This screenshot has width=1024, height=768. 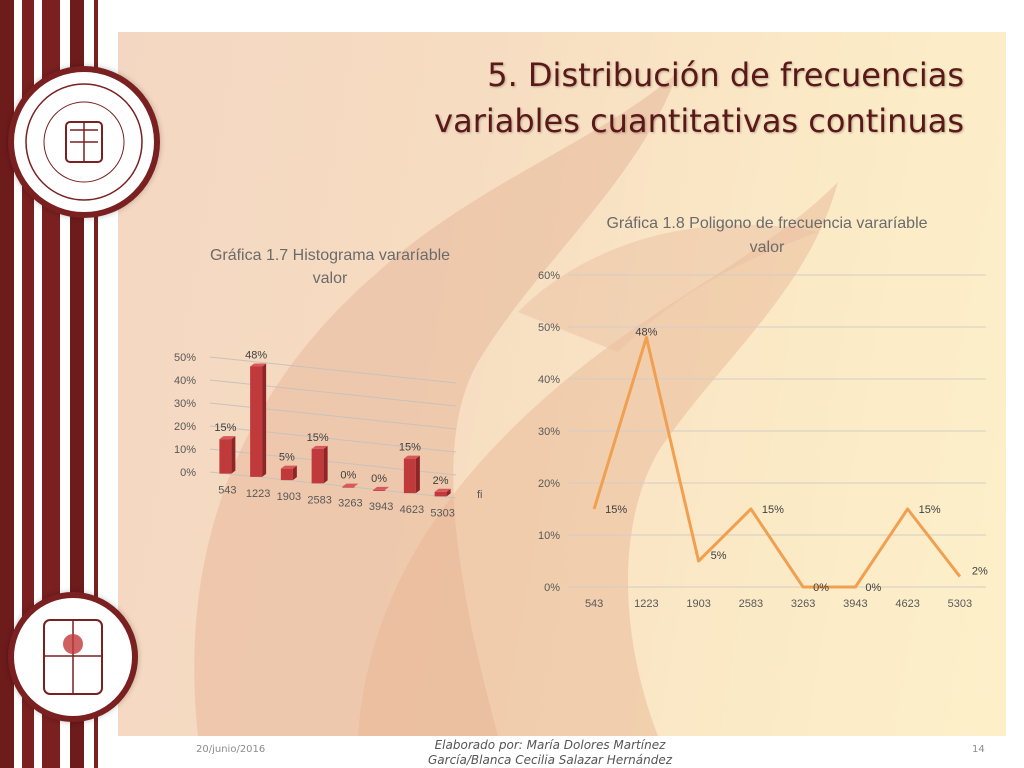 What do you see at coordinates (185, 415) in the screenshot?
I see `y-axis-ticks: 0% 10% 20% 30% 40% 50%` at bounding box center [185, 415].